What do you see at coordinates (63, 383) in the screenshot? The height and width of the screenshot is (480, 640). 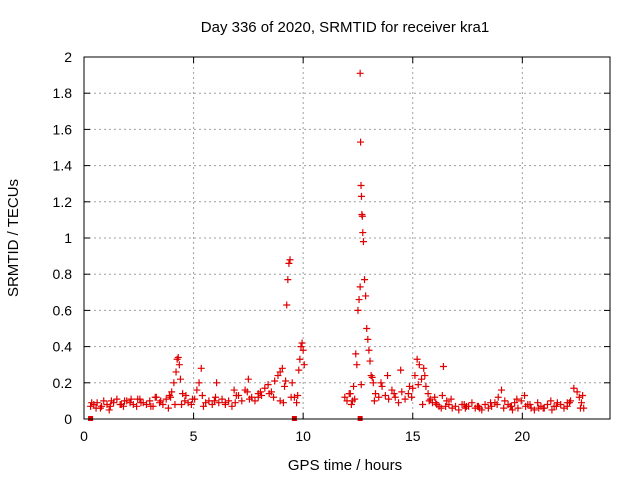 I see `y-tick-label: 0.2` at bounding box center [63, 383].